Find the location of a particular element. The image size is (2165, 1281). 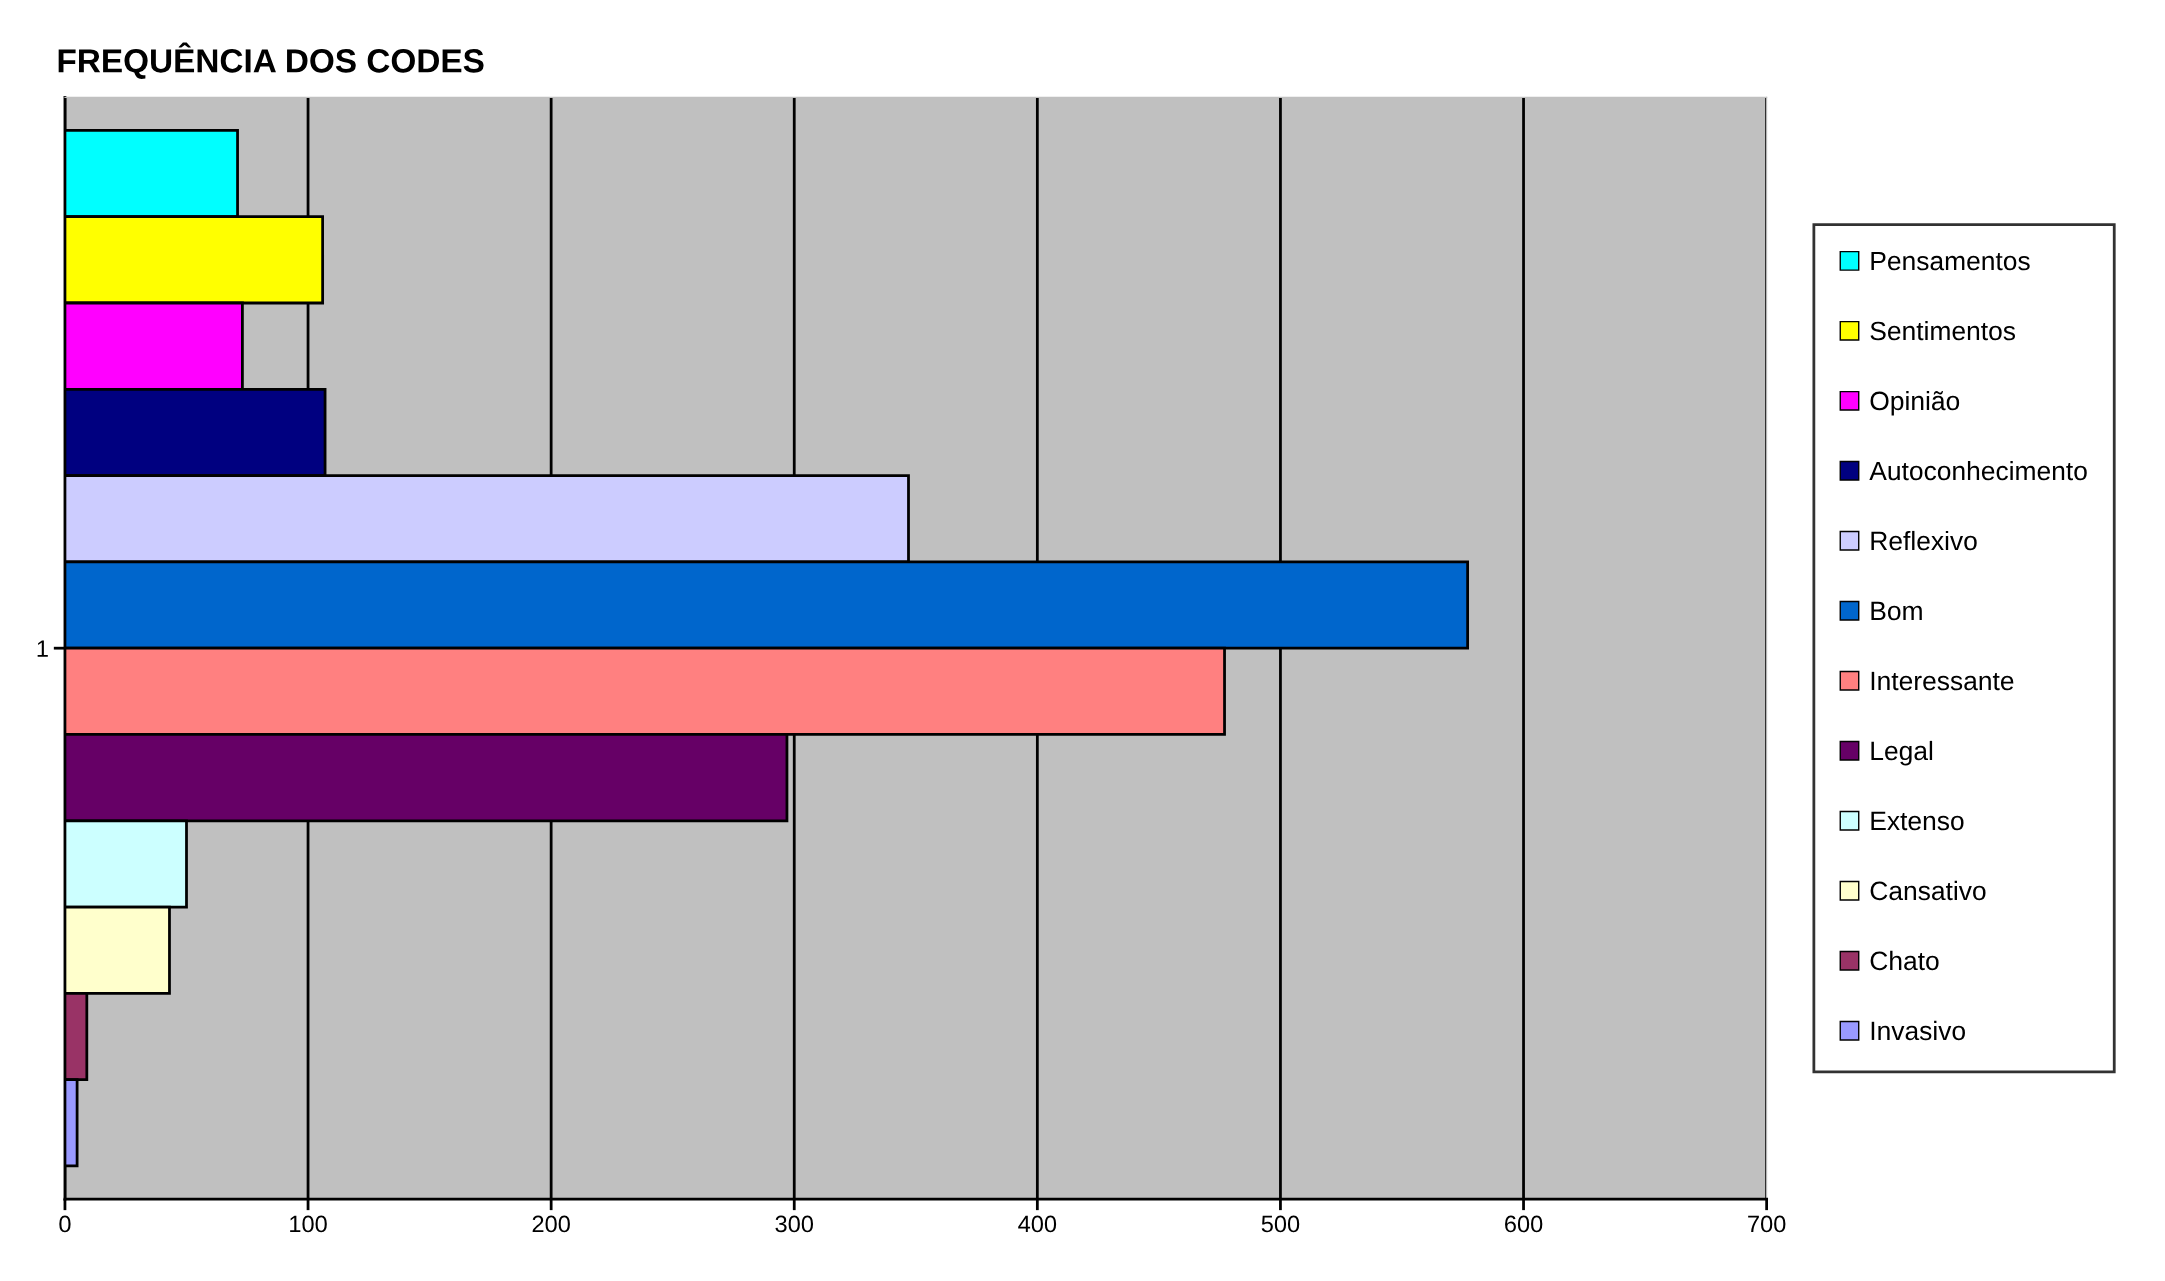

x-tick-label: 400 is located at coordinates (1037, 1224).